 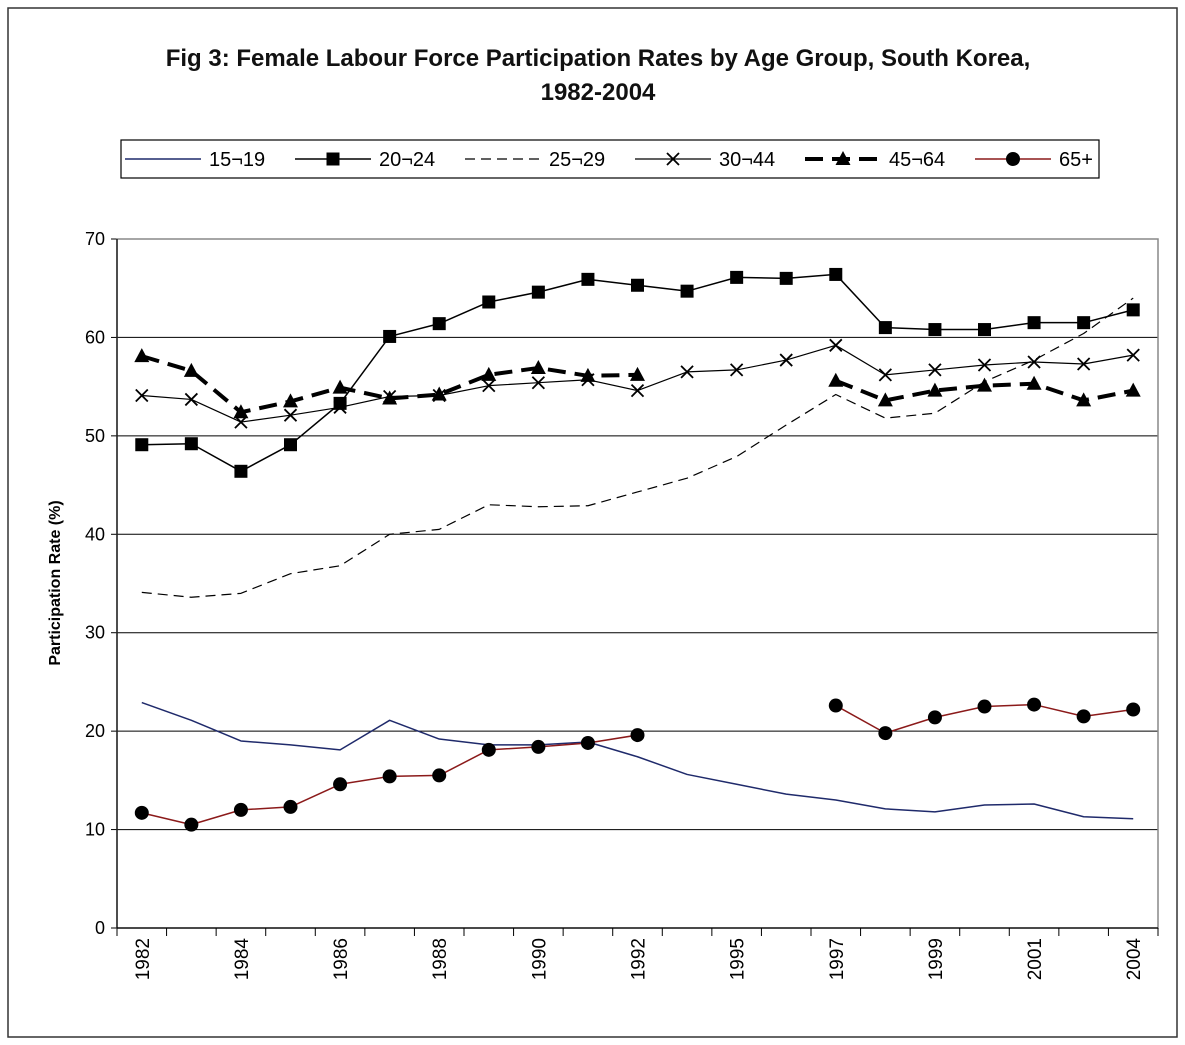 What do you see at coordinates (837, 959) in the screenshot?
I see `x-tick-label: 1997` at bounding box center [837, 959].